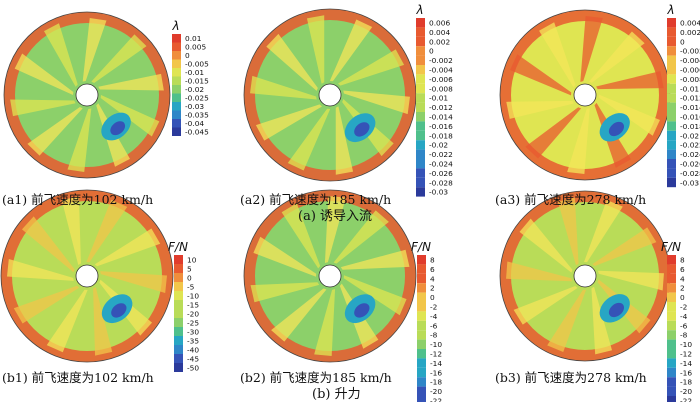 The width and height of the screenshot is (700, 406). What do you see at coordinates (432, 260) in the screenshot?
I see `colorbar-tick-label: 8` at bounding box center [432, 260].